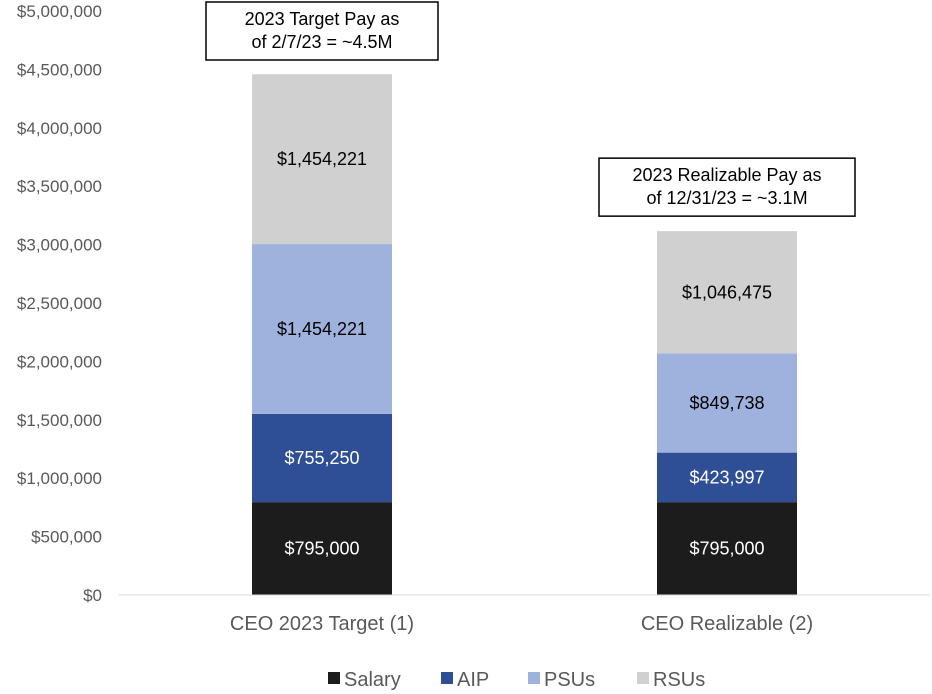  Describe the element at coordinates (59, 361) in the screenshot. I see `y-tick-label: $2,000,000` at that location.